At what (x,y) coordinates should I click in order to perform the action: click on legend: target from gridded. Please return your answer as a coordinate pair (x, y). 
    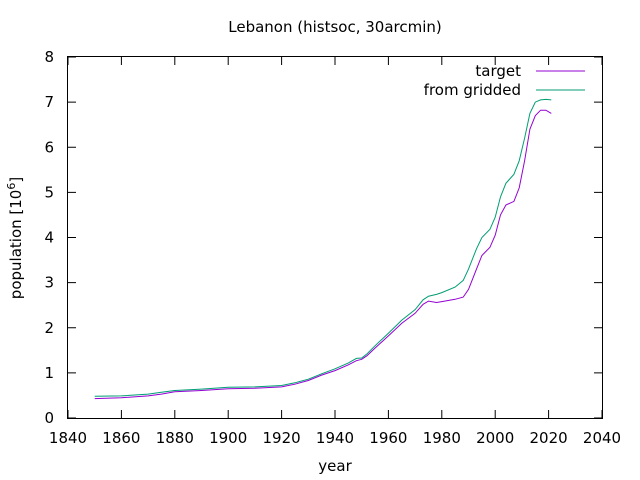
    Looking at the image, I should click on (504, 80).